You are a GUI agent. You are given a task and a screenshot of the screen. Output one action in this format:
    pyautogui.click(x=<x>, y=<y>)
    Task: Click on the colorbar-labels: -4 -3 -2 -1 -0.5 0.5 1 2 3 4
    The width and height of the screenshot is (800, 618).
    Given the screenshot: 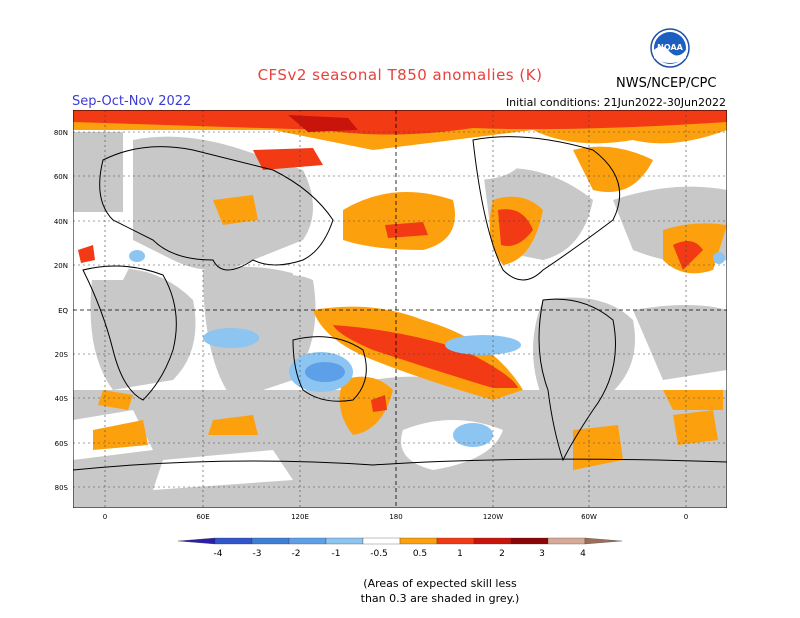 What is the action you would take?
    pyautogui.click(x=400, y=554)
    